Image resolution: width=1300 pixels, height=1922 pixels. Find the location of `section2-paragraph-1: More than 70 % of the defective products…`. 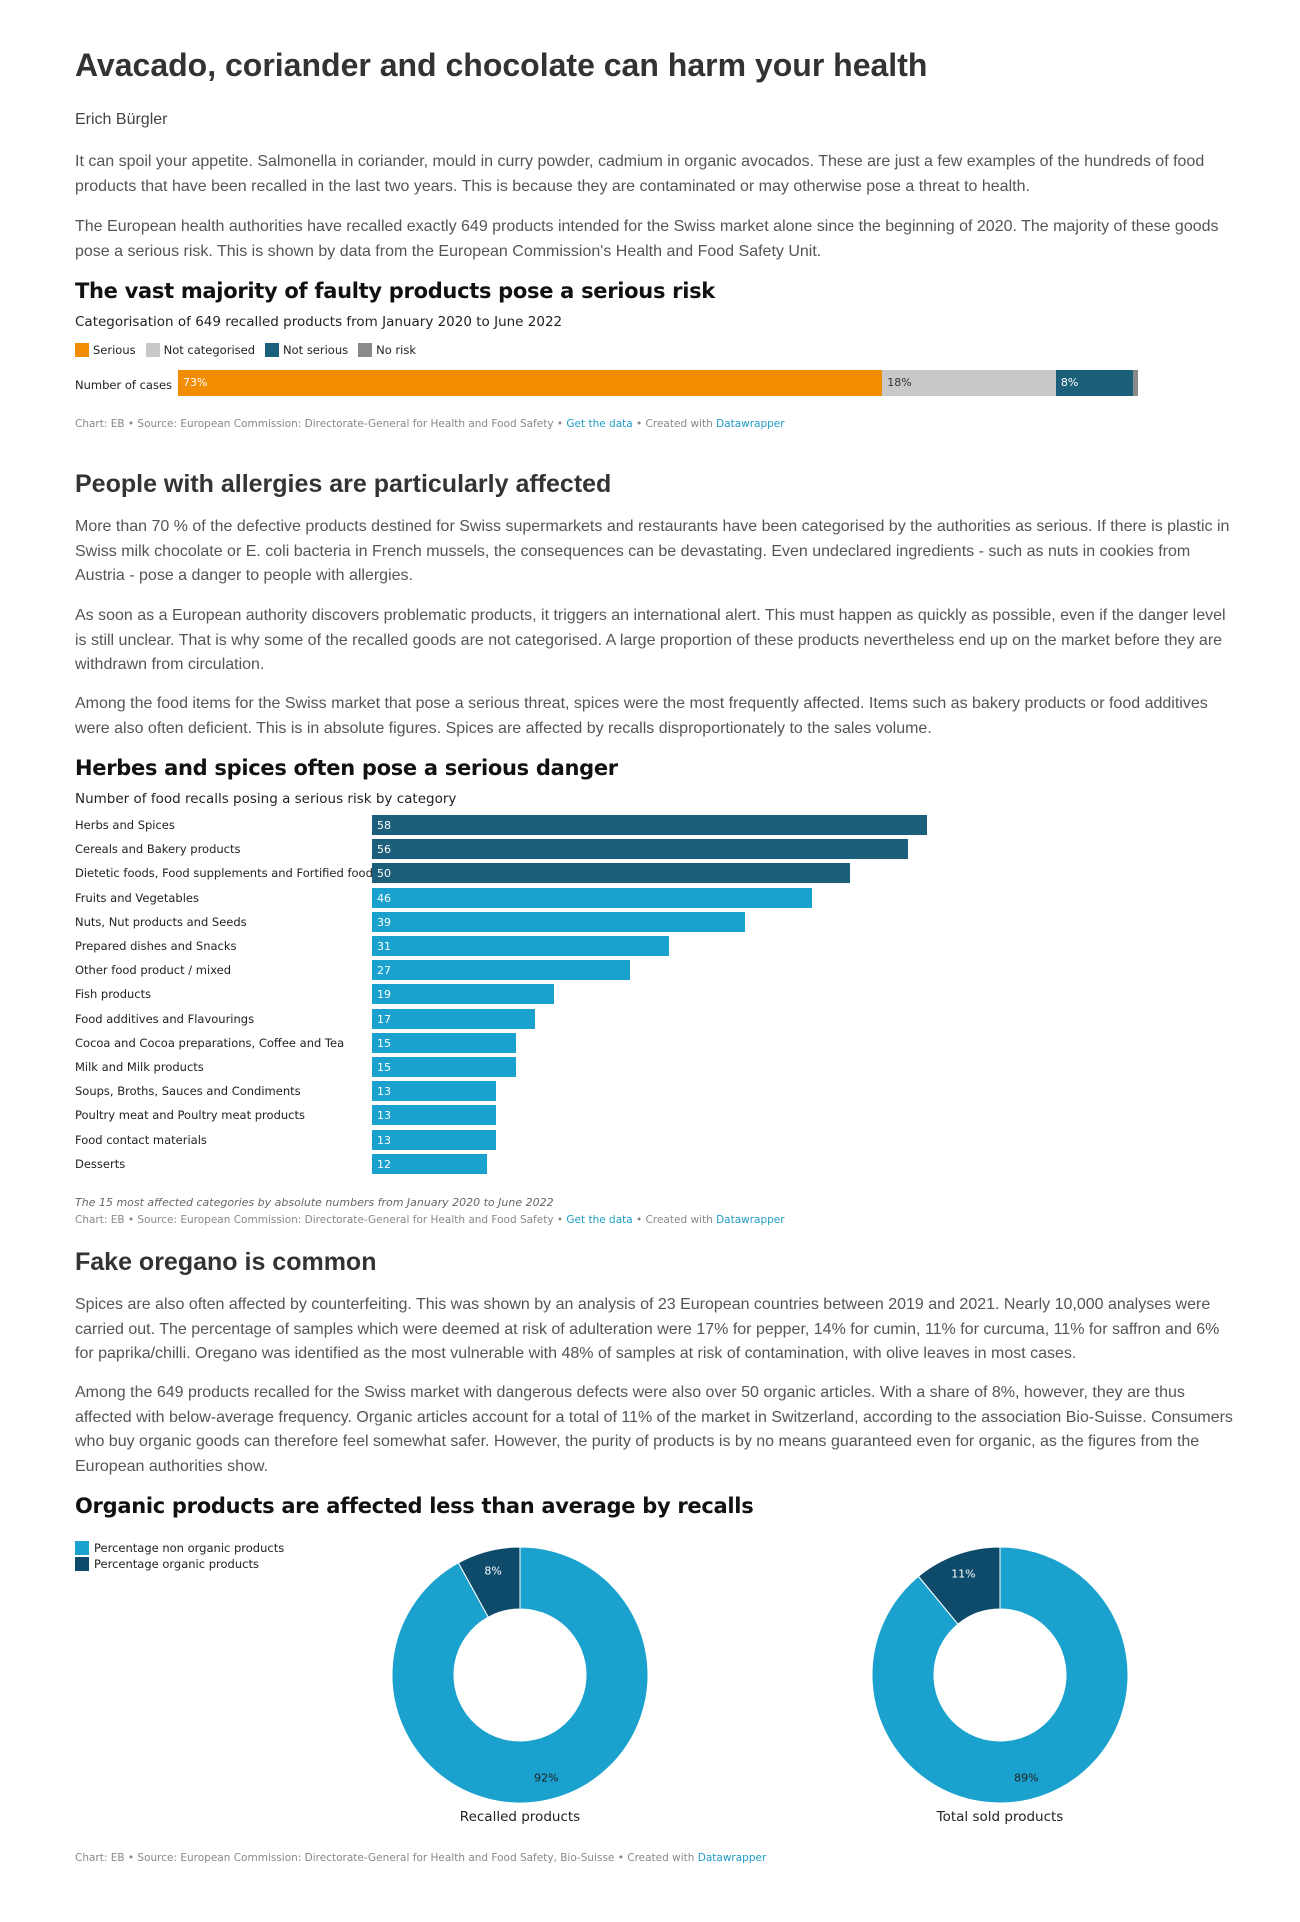

section2-paragraph-1: More than 70 % of the defective products… is located at coordinates (652, 551).